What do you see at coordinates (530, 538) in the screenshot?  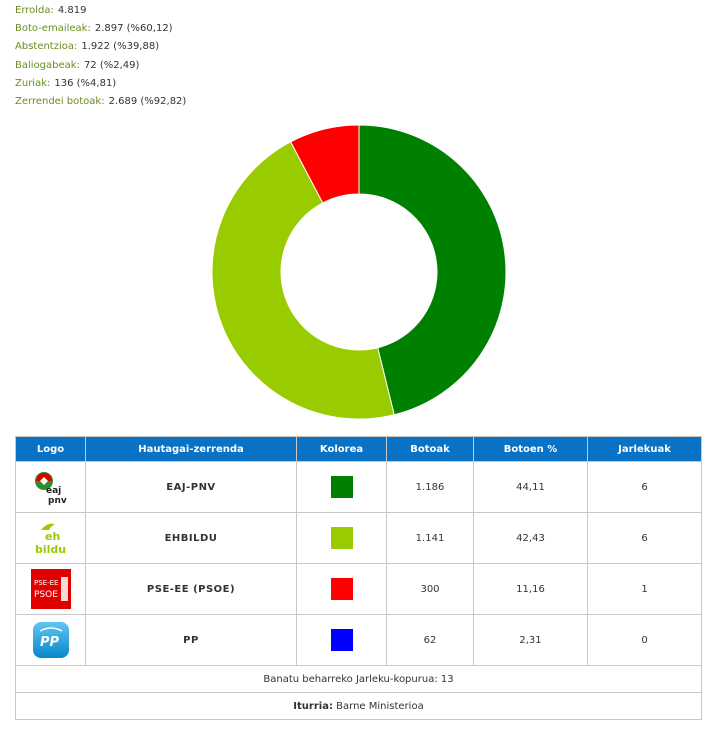 I see `pct-cell: 42,43` at bounding box center [530, 538].